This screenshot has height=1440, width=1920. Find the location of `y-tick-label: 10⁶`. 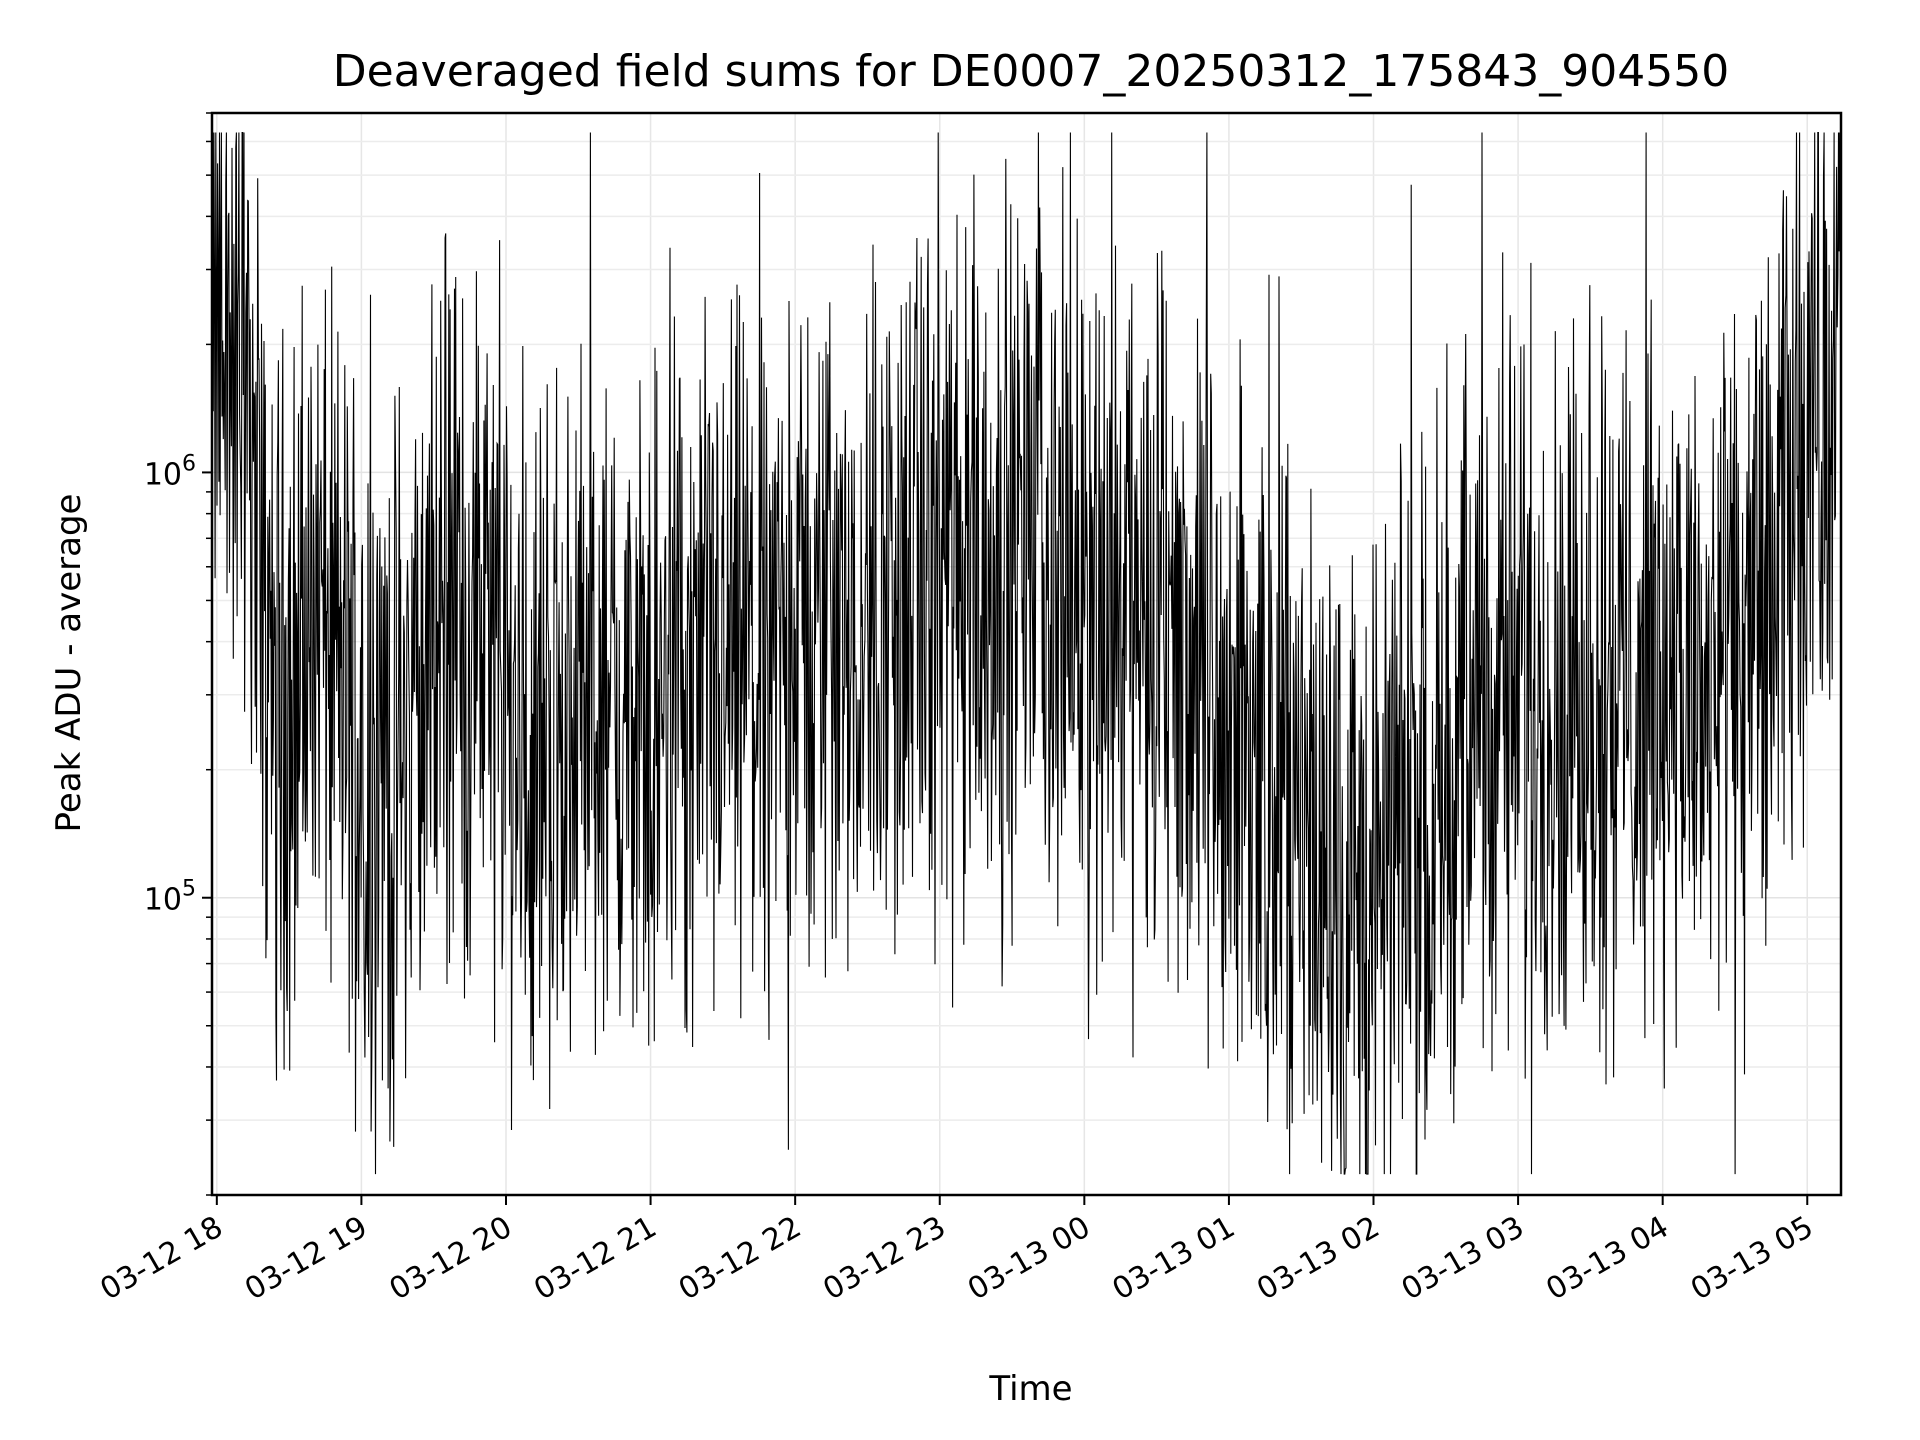

y-tick-label: 10⁶ is located at coordinates (170, 471).